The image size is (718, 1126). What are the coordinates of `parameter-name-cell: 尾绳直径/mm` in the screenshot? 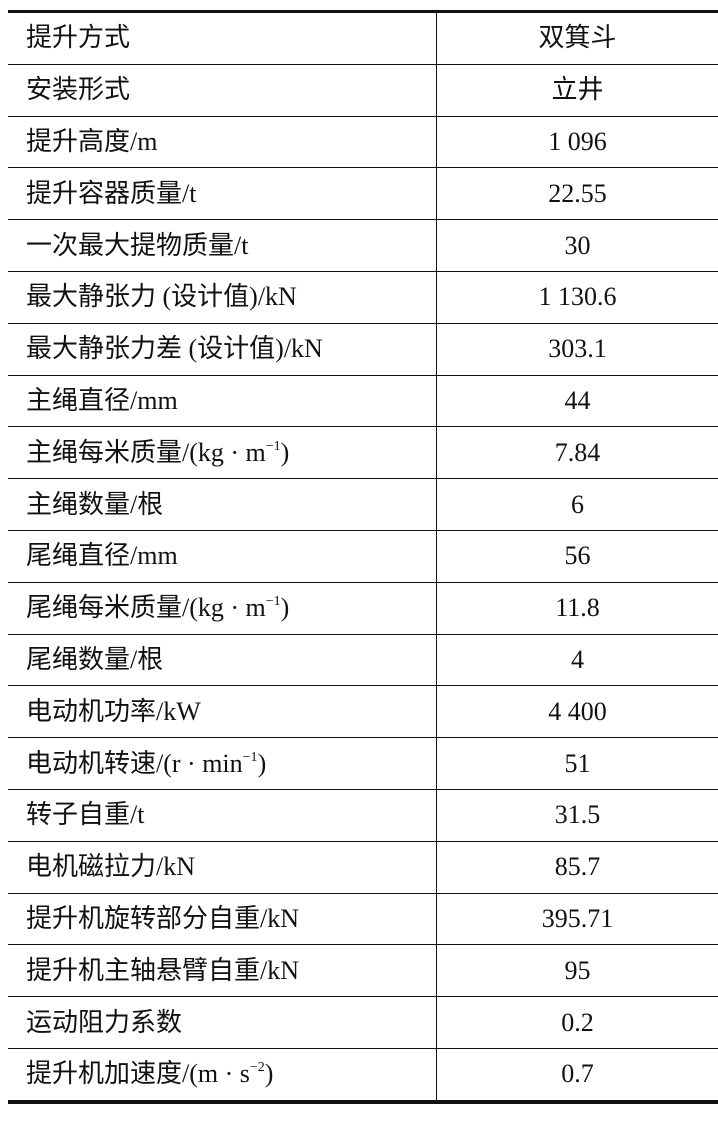 It's located at (222, 556).